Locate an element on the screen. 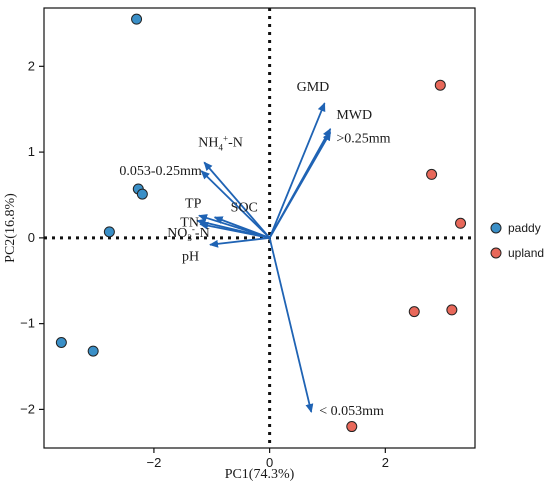  vector-label-8: NO3--N is located at coordinates (188, 233).